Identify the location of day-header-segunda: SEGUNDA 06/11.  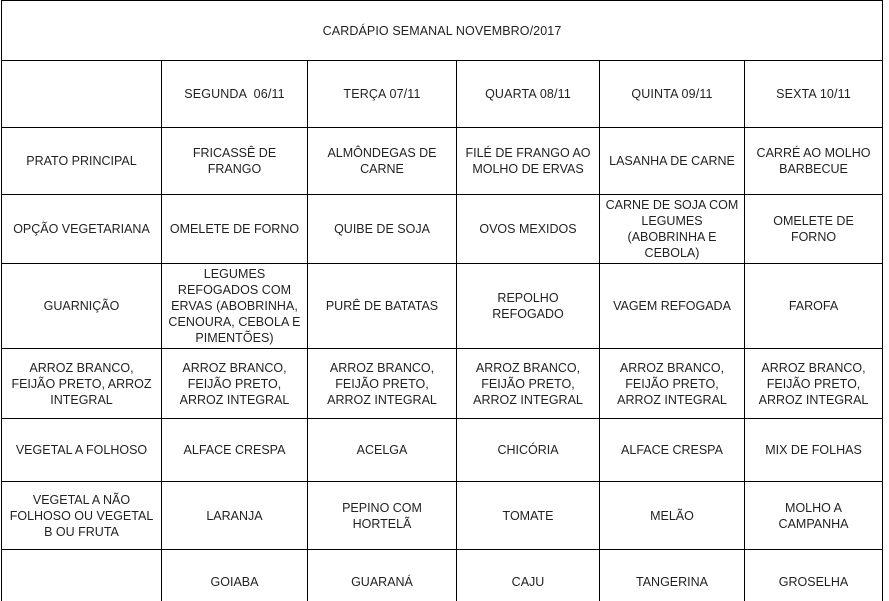
(234, 94).